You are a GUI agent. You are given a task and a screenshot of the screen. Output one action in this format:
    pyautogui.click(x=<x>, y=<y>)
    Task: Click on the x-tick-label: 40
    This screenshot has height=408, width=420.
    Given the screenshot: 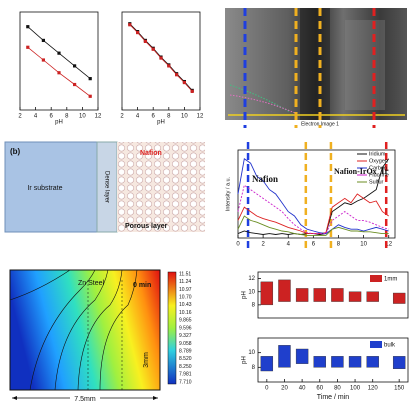 What is the action you would take?
    pyautogui.click(x=302, y=389)
    